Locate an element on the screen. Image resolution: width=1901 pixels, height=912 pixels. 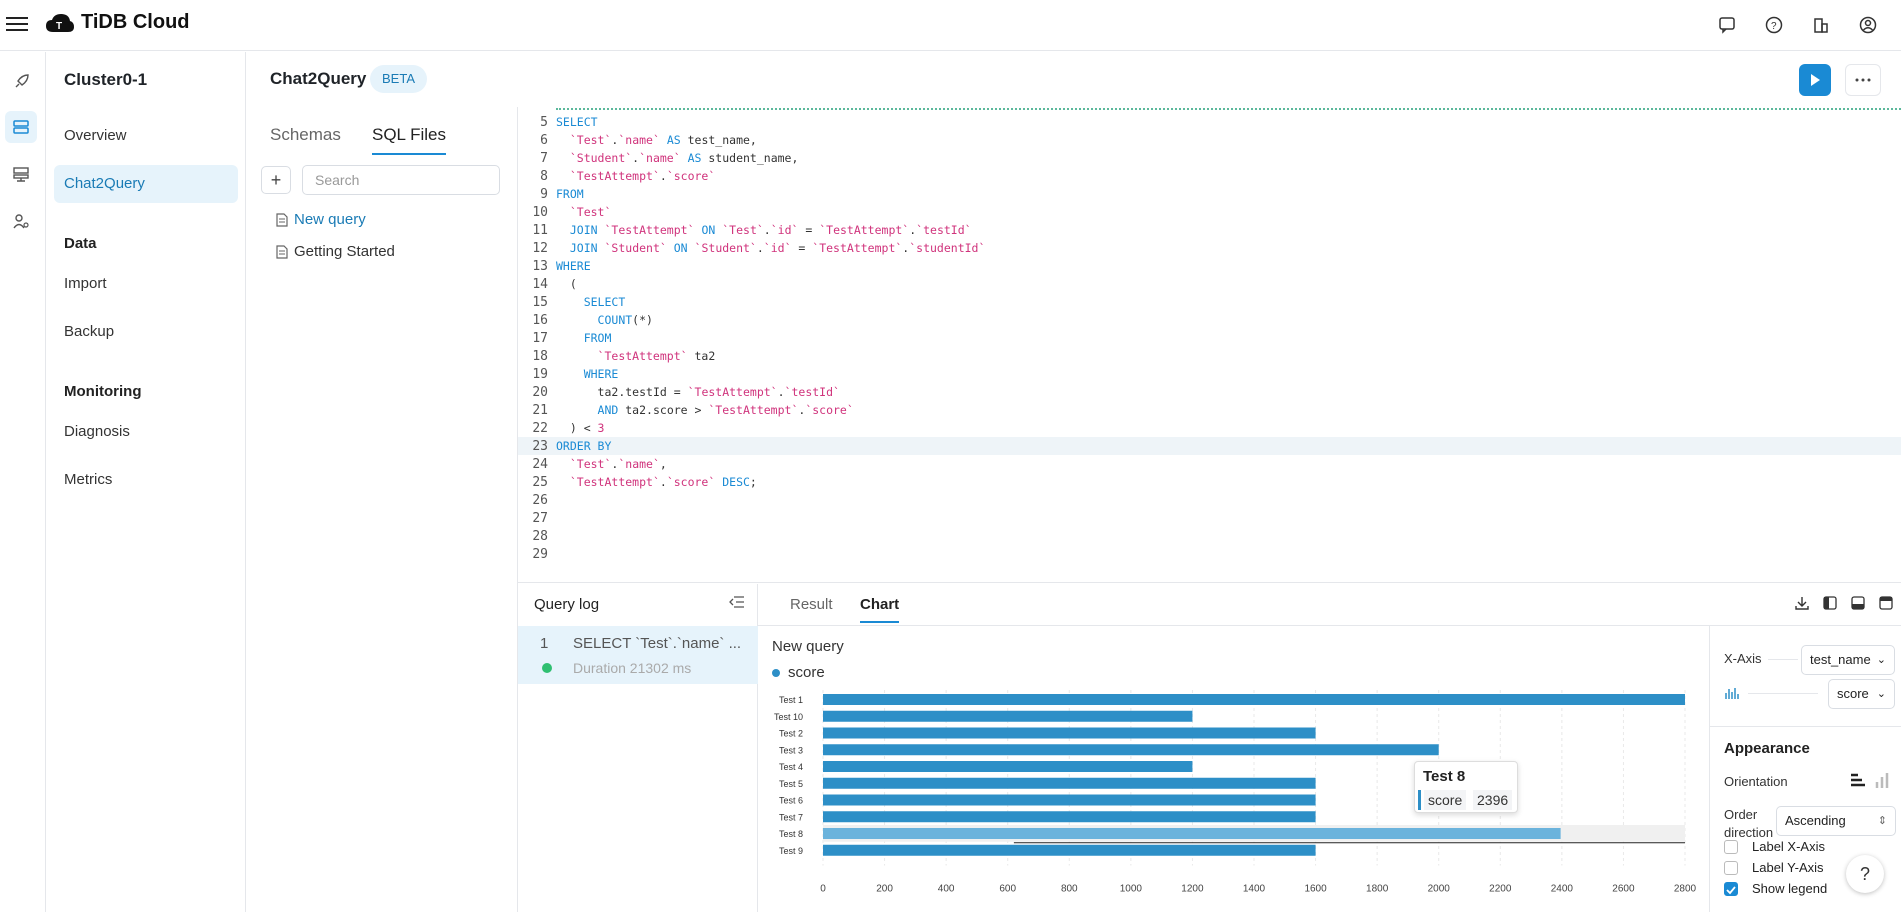
code-line: 8 `TestAttempt`.`score` is located at coordinates (1209, 176).